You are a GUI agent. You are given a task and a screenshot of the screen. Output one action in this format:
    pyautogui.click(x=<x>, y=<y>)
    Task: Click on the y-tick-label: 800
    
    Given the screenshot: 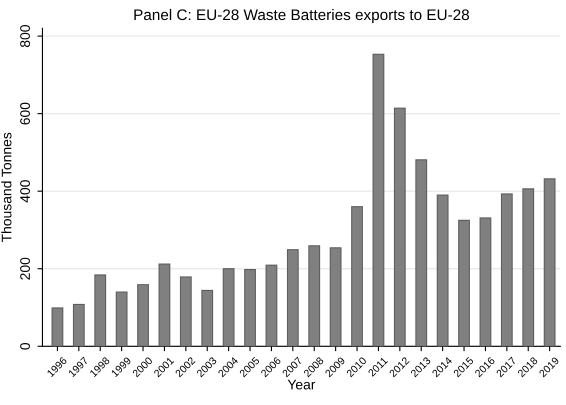 What is the action you would take?
    pyautogui.click(x=25, y=36)
    